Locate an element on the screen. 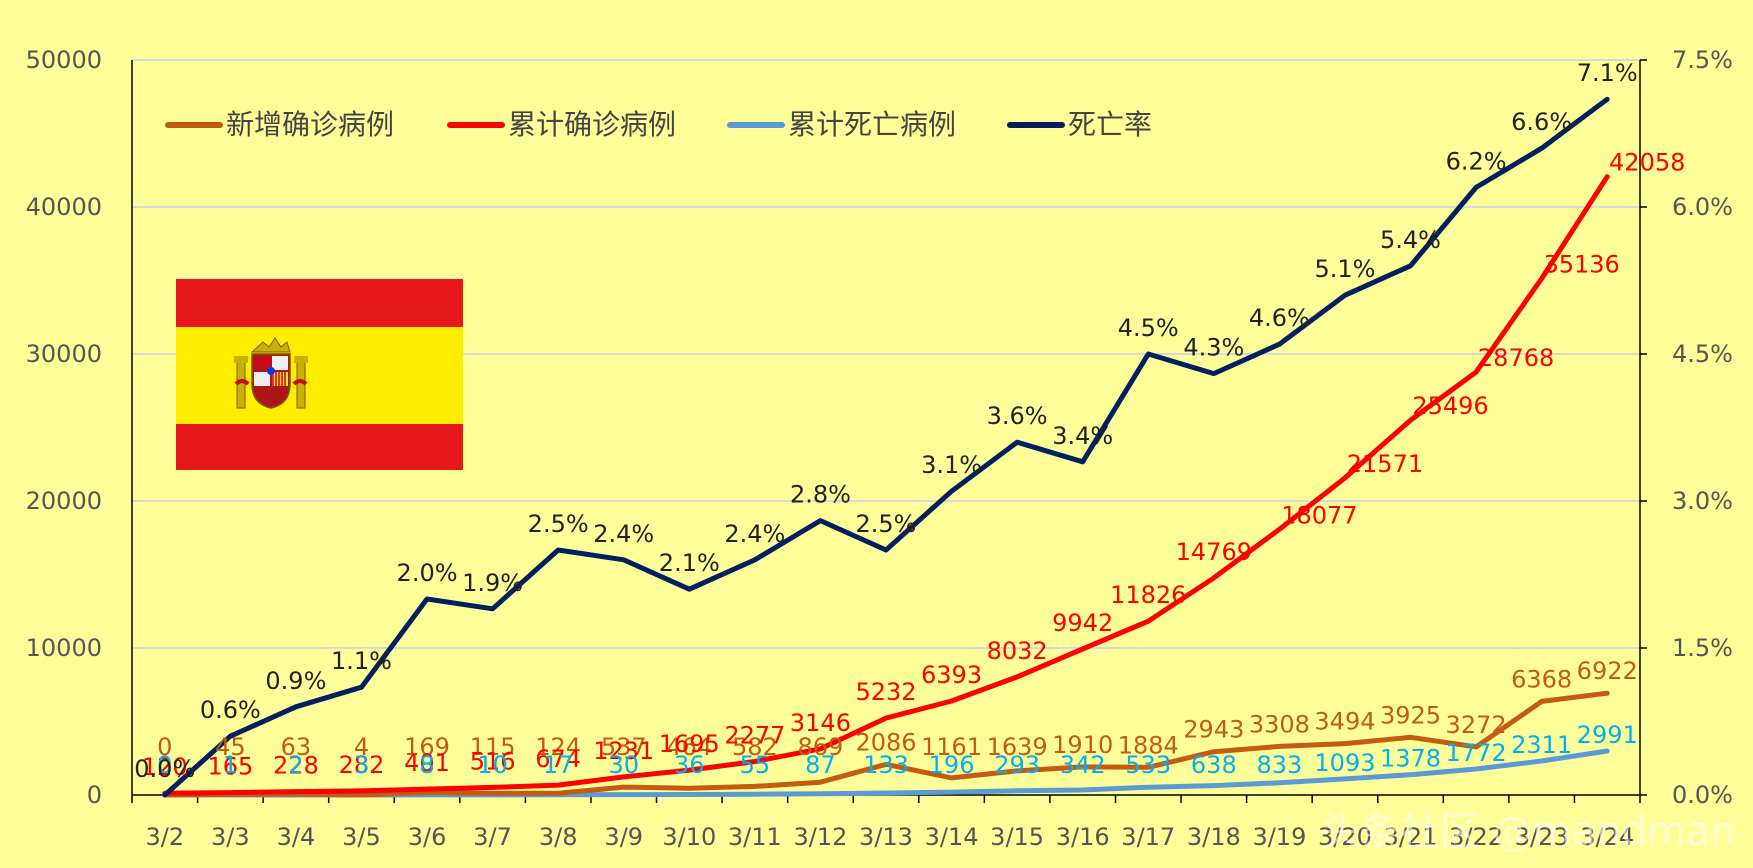  data-label-series-0: 1884 is located at coordinates (1148, 745).